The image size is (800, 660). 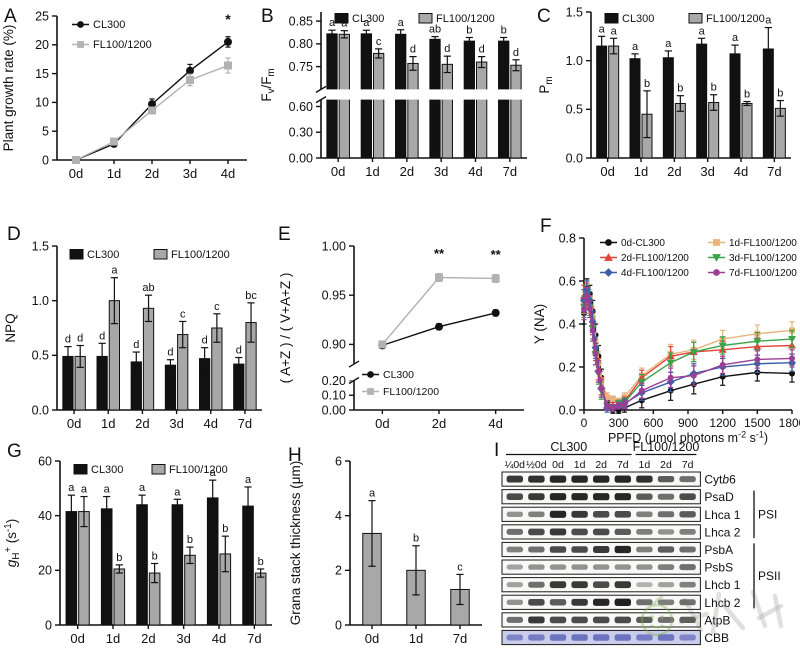 I want to click on panel-h-chart: H 0 2 4 6 Grana stack thickness (μm) 0d 1d 7d a b c, so click(x=385, y=545).